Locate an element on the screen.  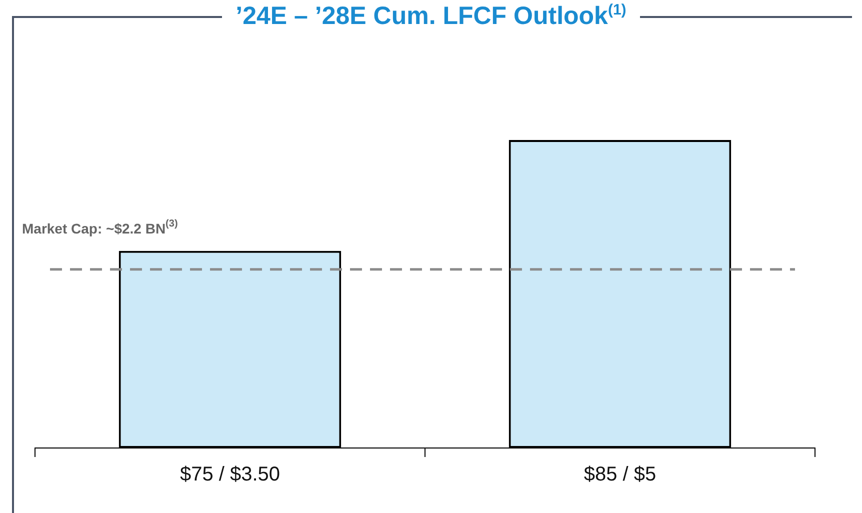
x-tick-label: $85 / $5 is located at coordinates (620, 475).